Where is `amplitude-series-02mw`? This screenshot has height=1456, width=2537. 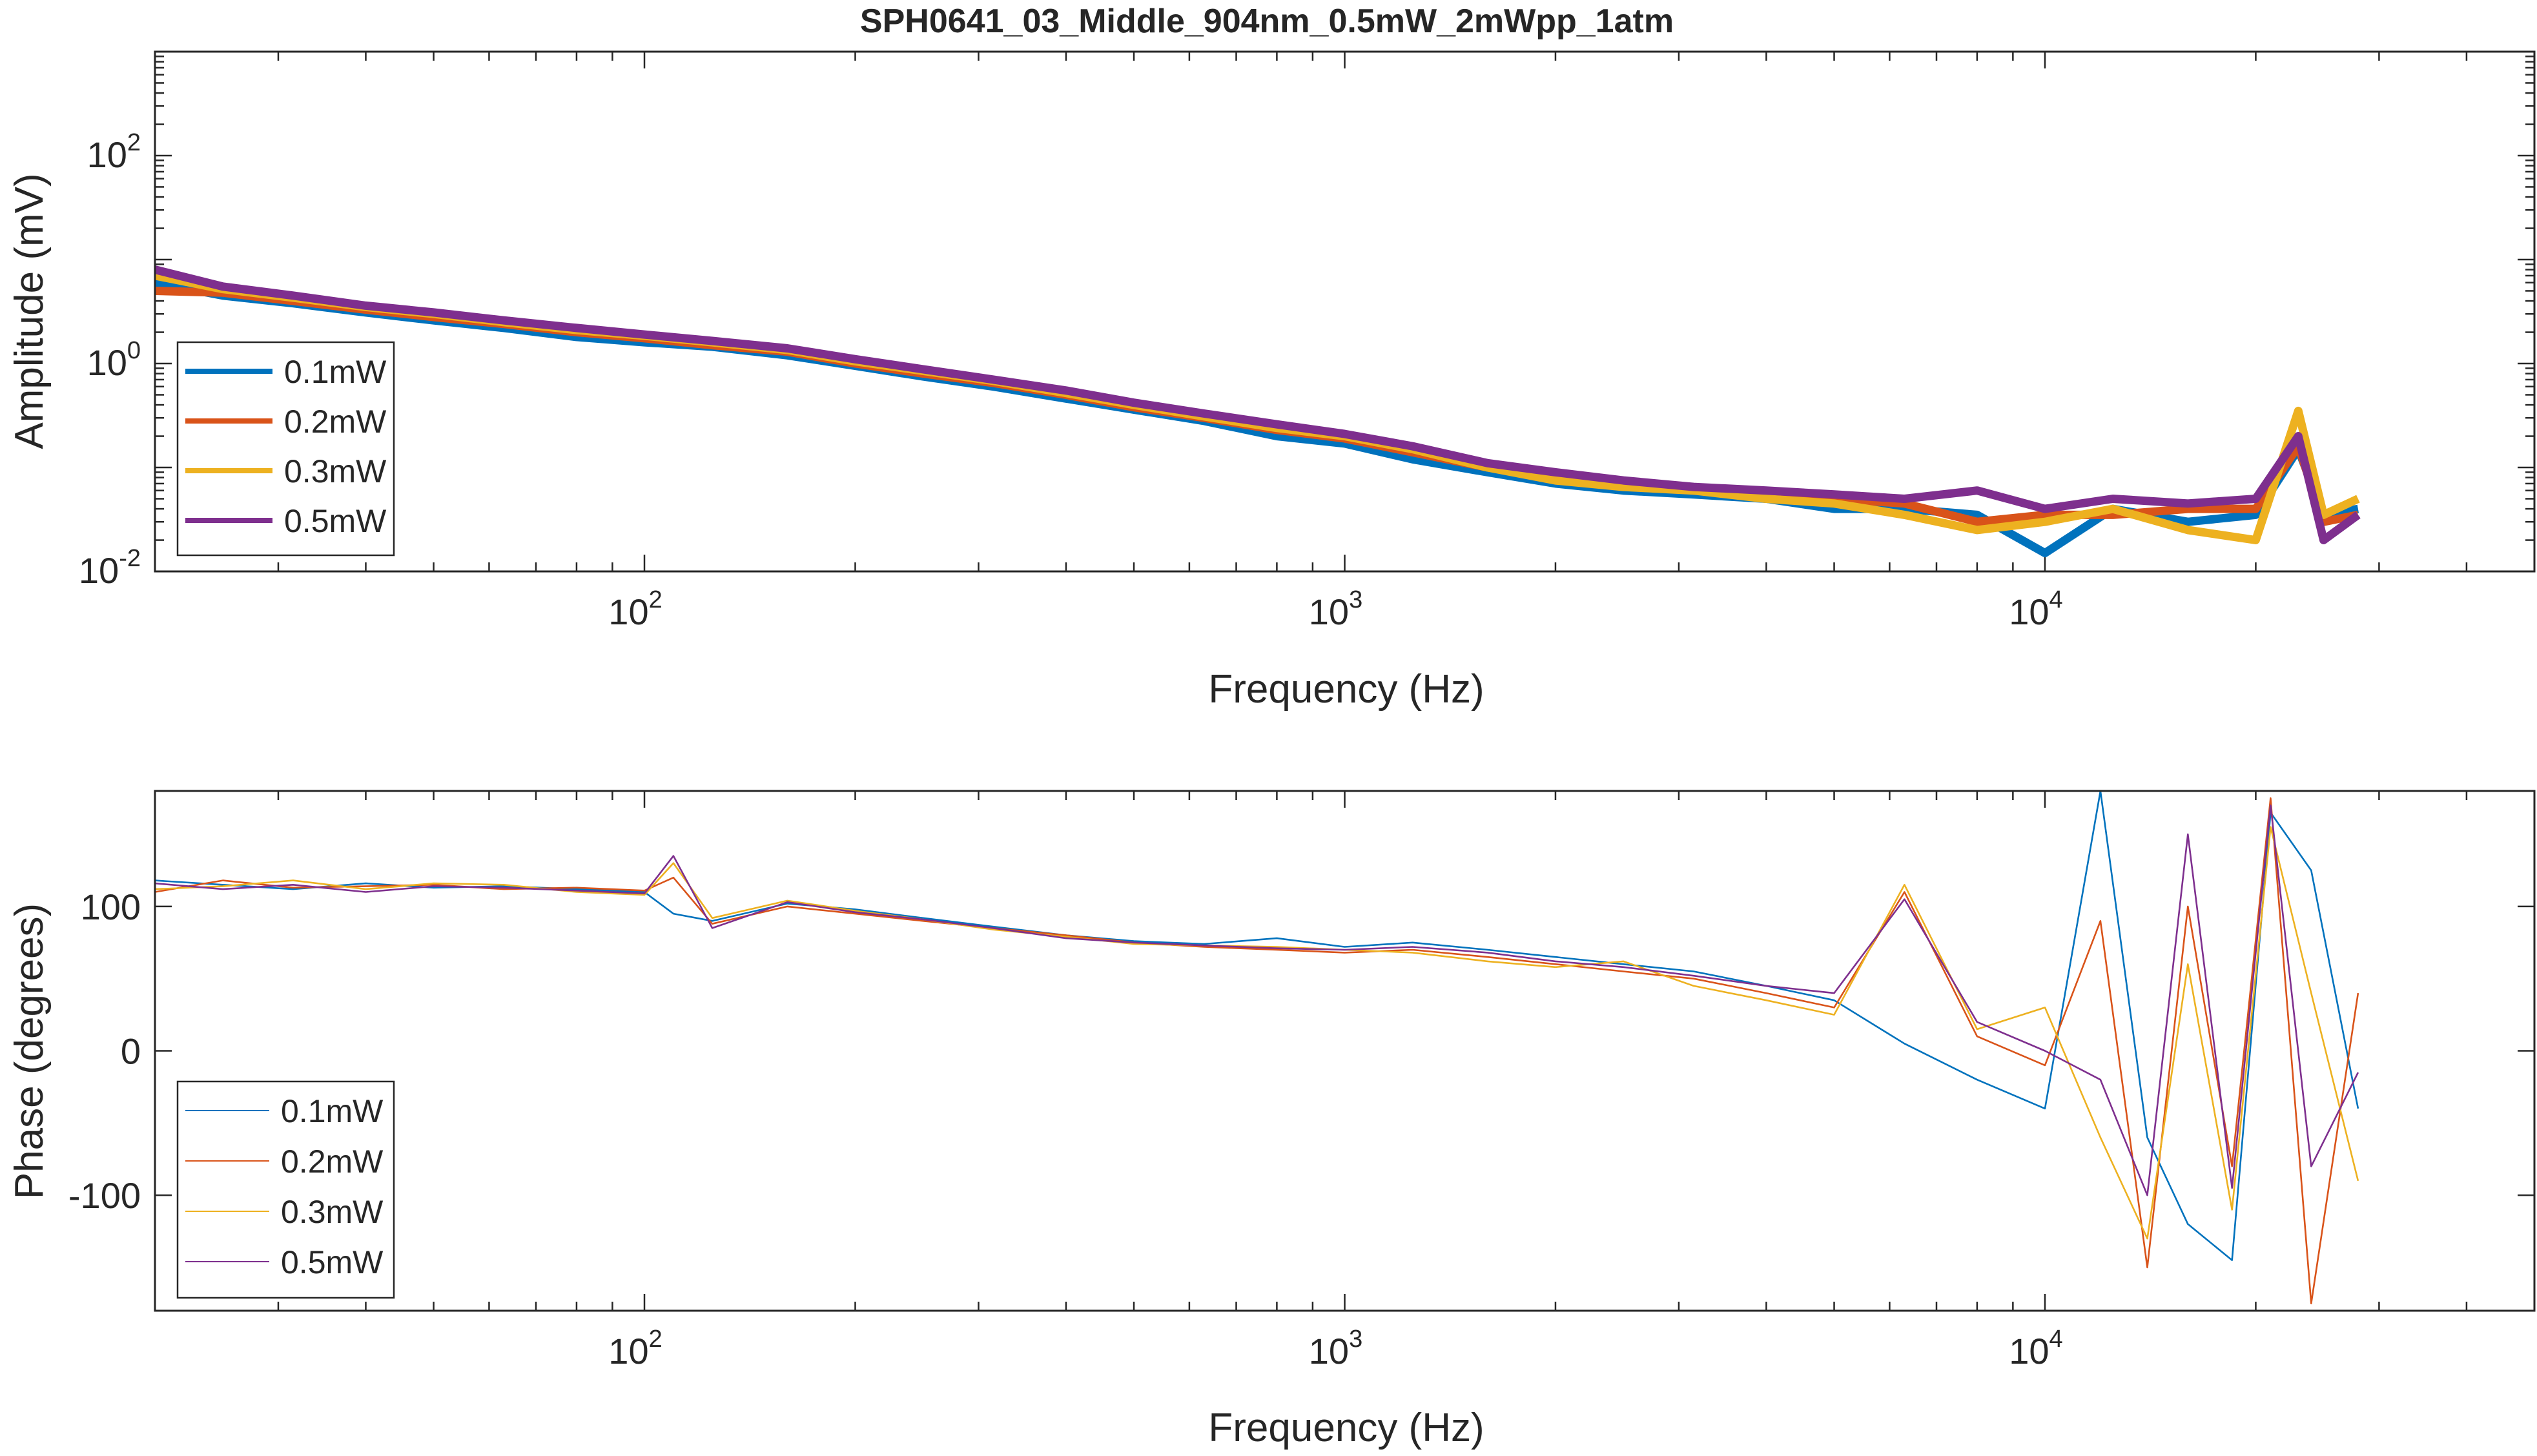 amplitude-series-02mw is located at coordinates (1256, 406).